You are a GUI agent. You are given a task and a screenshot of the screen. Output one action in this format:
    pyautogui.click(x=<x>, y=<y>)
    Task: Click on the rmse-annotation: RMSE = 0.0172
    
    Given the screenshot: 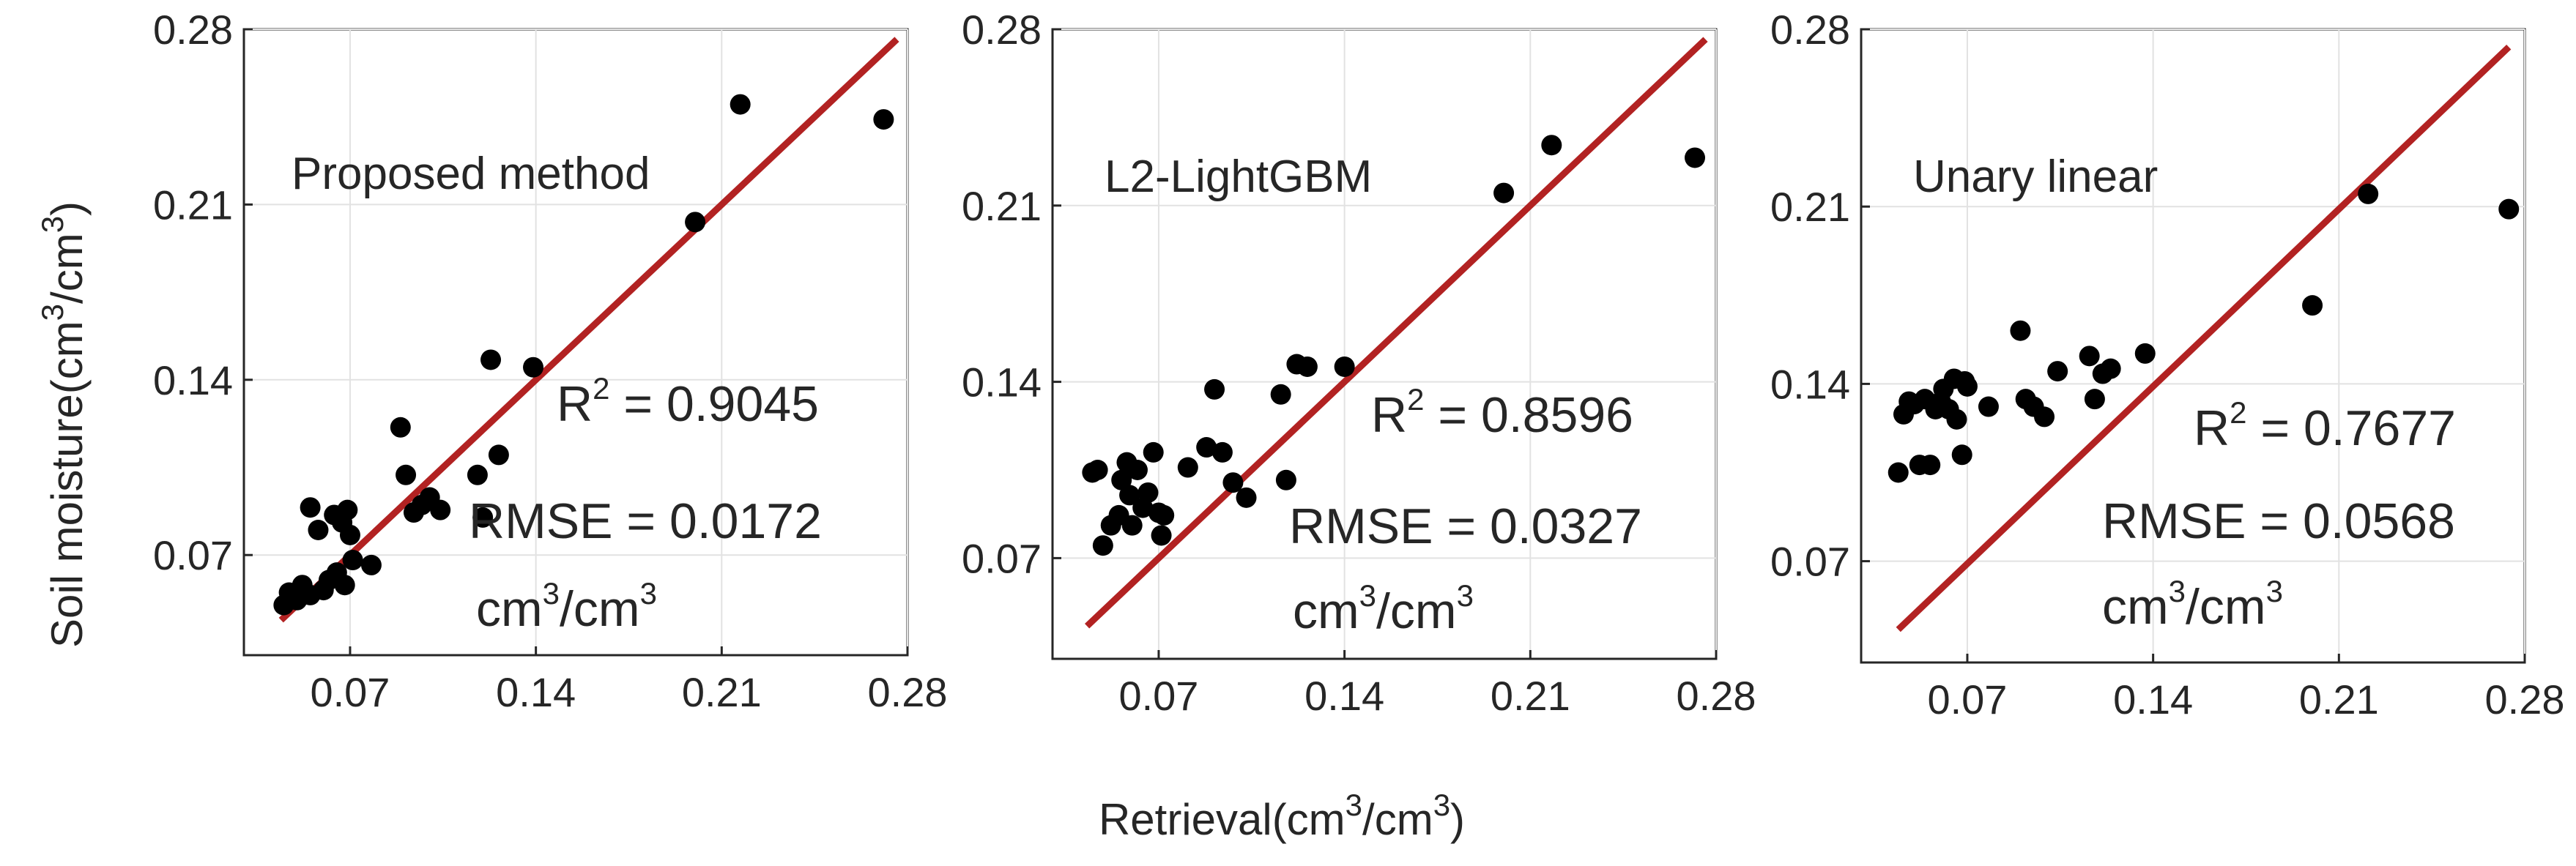 What is the action you would take?
    pyautogui.click(x=645, y=521)
    